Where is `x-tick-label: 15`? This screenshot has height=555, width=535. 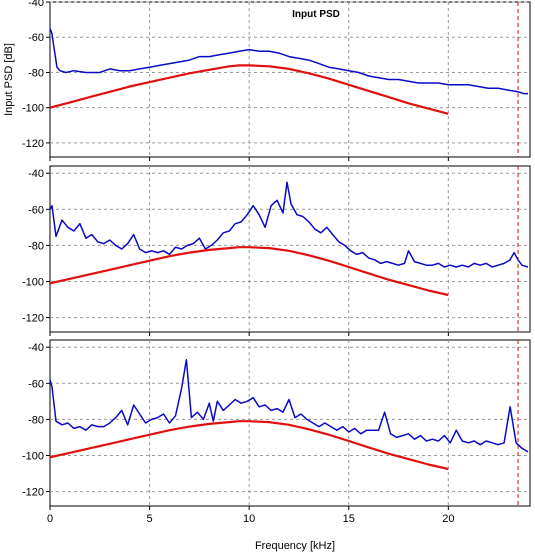
x-tick-label: 15 is located at coordinates (349, 519).